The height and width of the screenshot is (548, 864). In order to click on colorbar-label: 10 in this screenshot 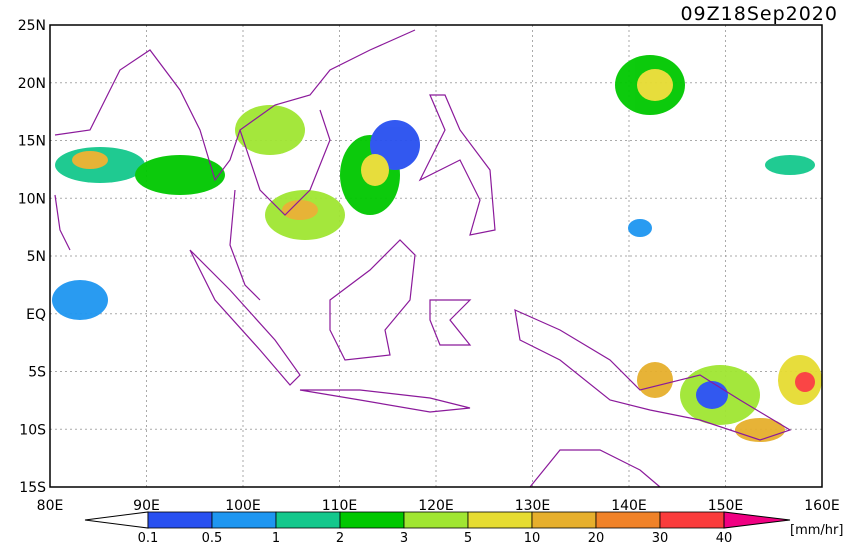, I will do `click(532, 537)`.